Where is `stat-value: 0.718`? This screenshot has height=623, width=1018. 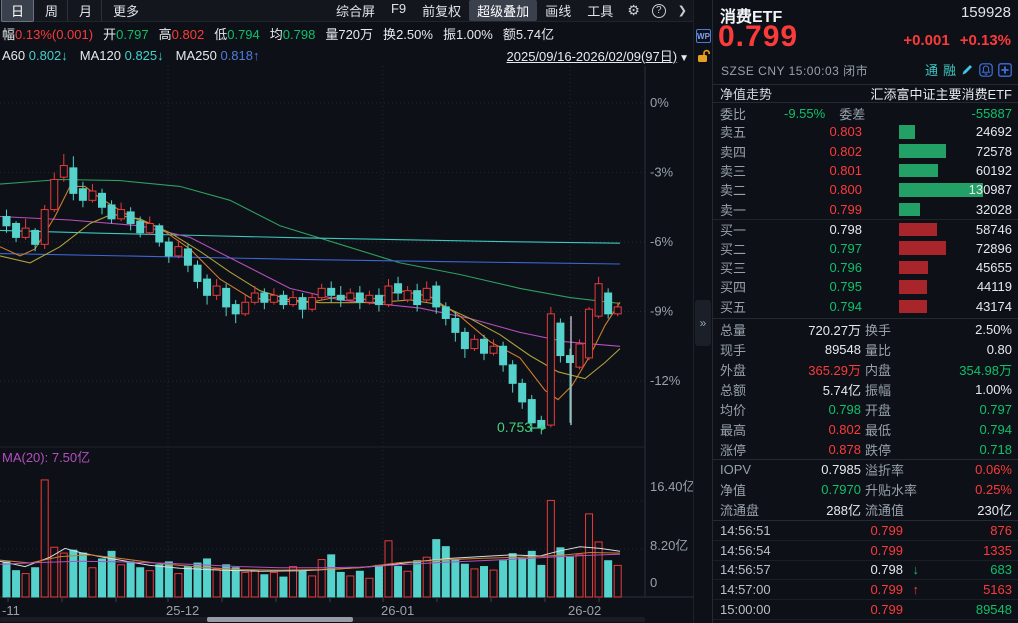
stat-value: 0.718 is located at coordinates (995, 449).